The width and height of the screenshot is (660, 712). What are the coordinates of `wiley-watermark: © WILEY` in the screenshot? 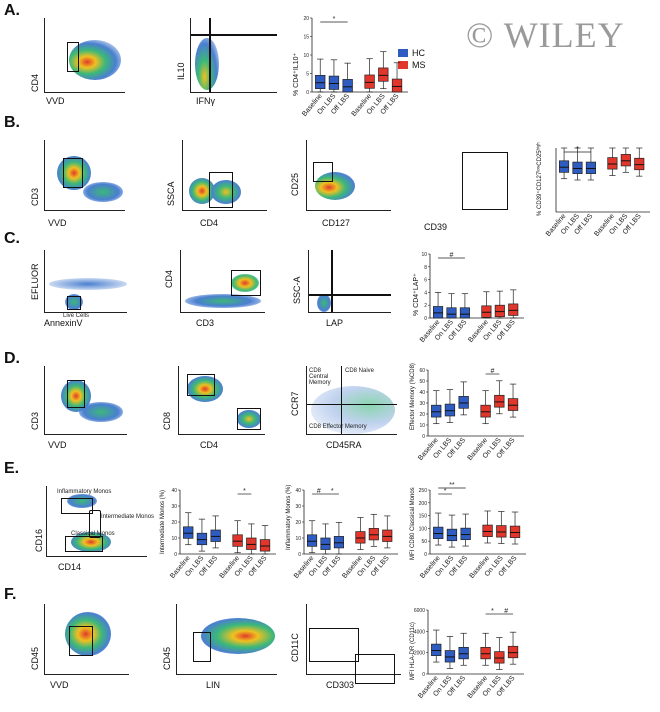 It's located at (545, 35).